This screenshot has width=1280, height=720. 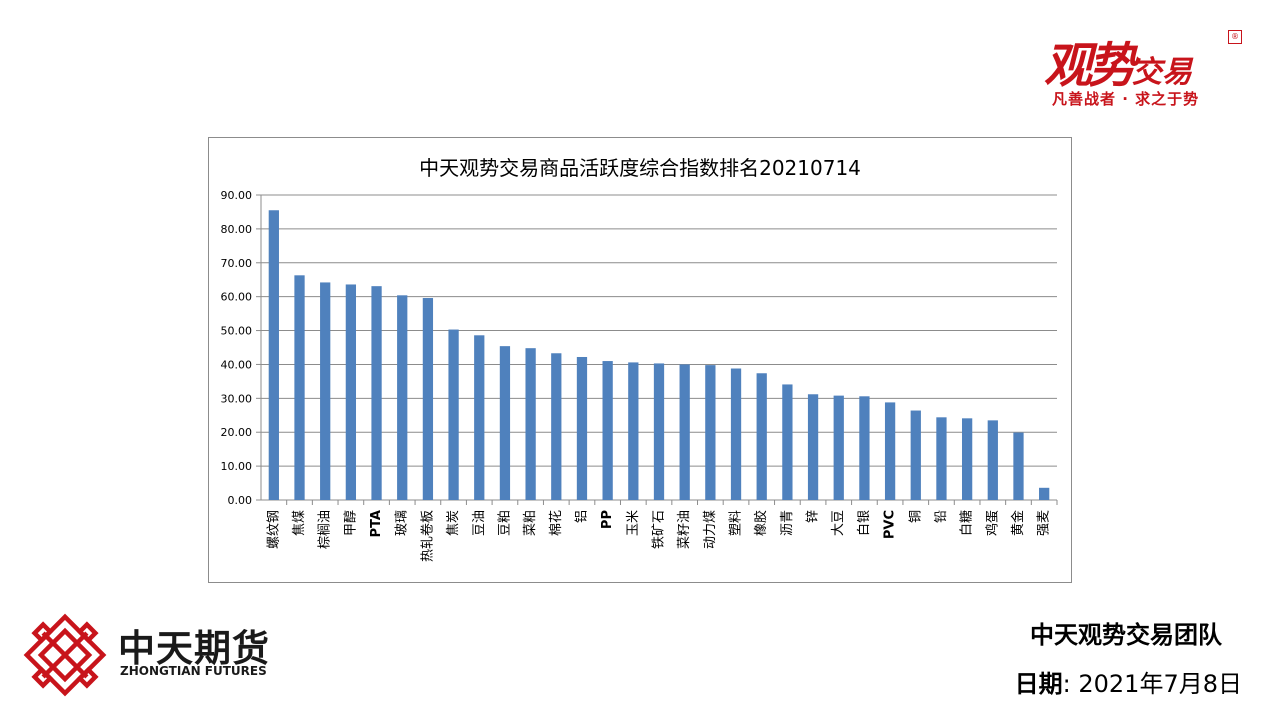 I want to click on x-tick-label: 沥青, so click(x=787, y=523).